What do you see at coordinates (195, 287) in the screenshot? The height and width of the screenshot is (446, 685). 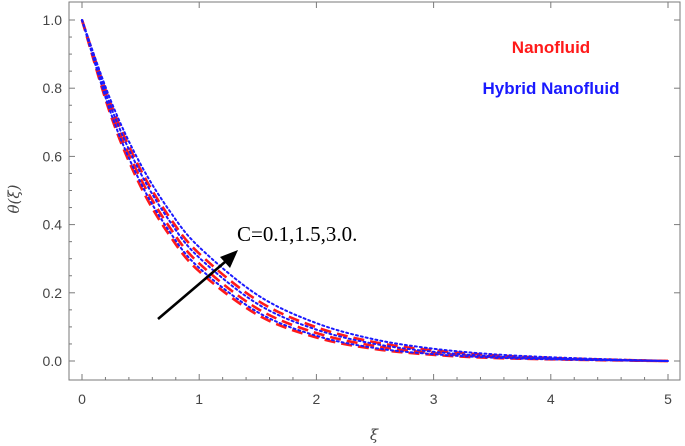 I see `annotation-arrow` at bounding box center [195, 287].